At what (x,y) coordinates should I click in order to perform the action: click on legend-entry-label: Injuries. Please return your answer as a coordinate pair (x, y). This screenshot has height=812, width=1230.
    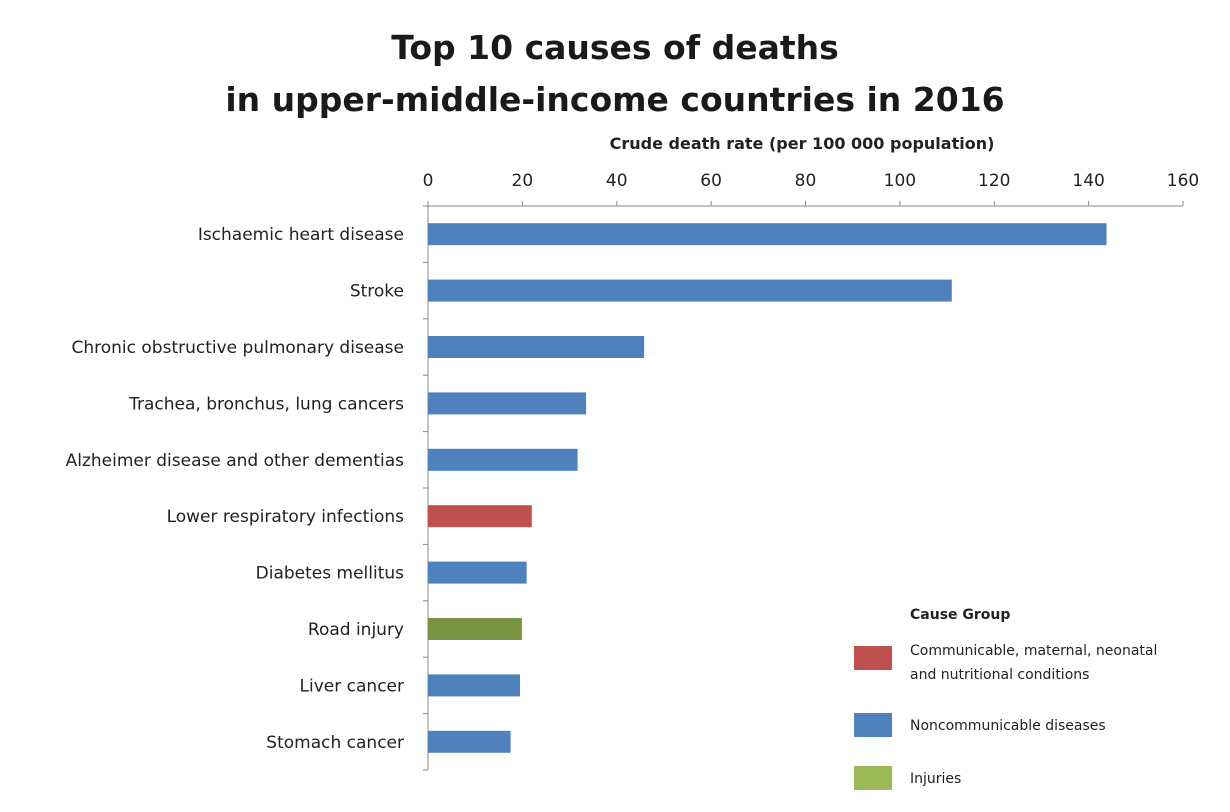
    Looking at the image, I should click on (935, 779).